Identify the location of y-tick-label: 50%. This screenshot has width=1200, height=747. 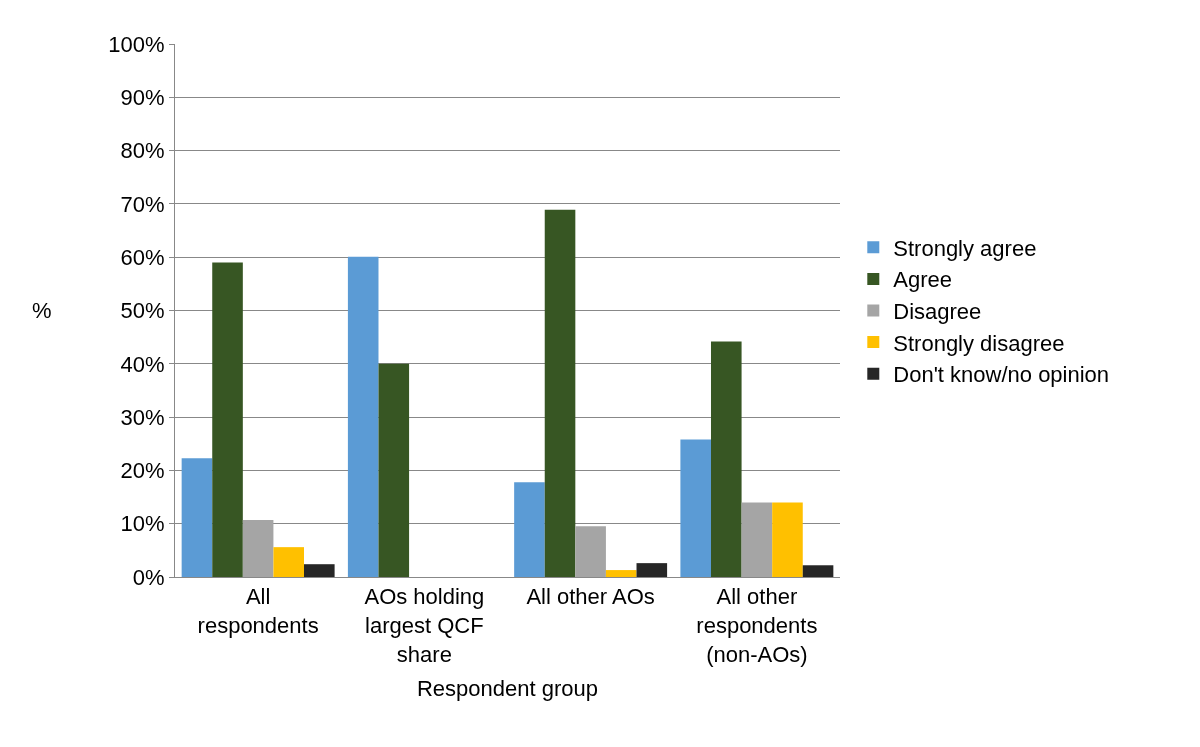
(142, 311).